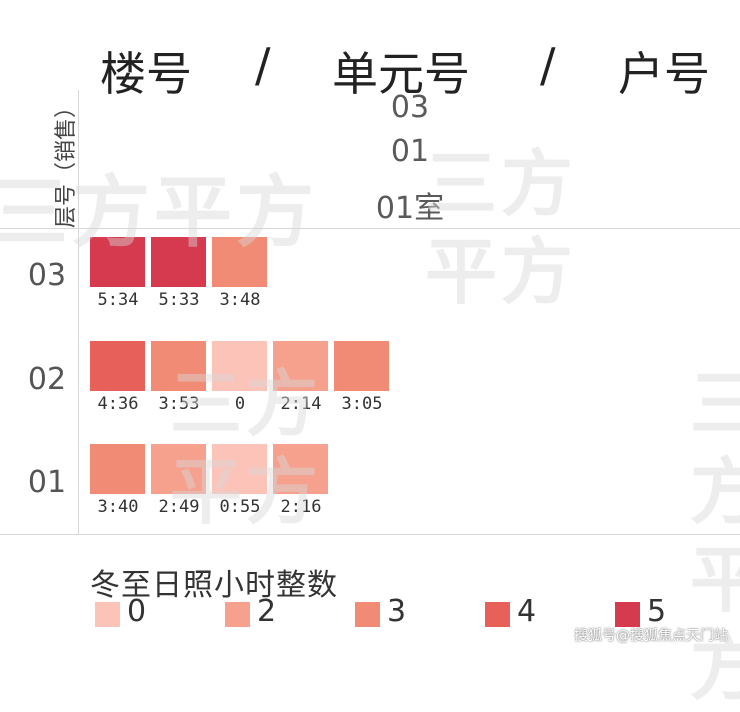 This screenshot has height=712, width=740. I want to click on sunlight-cell-label: 3:05, so click(362, 404).